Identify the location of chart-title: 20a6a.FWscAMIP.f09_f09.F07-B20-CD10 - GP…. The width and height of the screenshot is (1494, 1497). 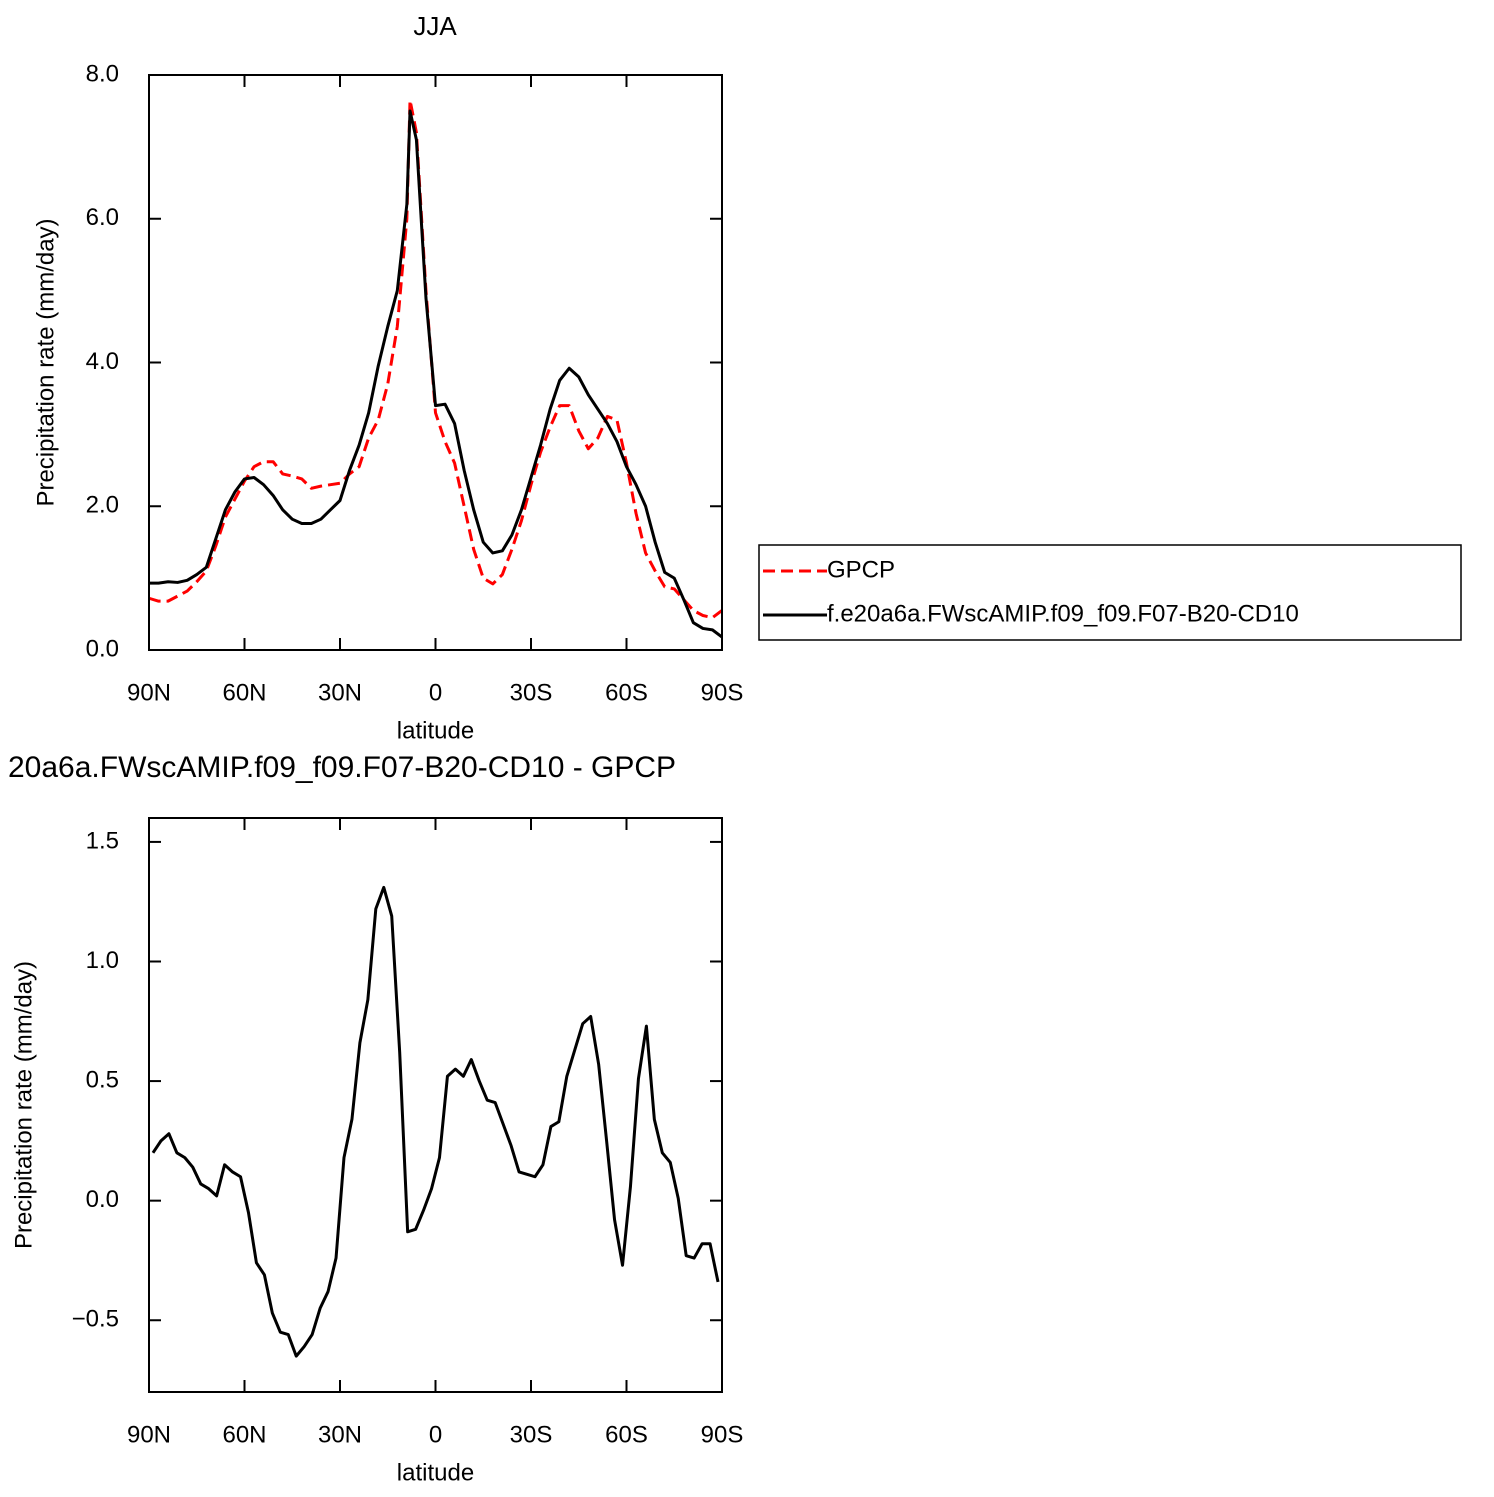
(342, 767).